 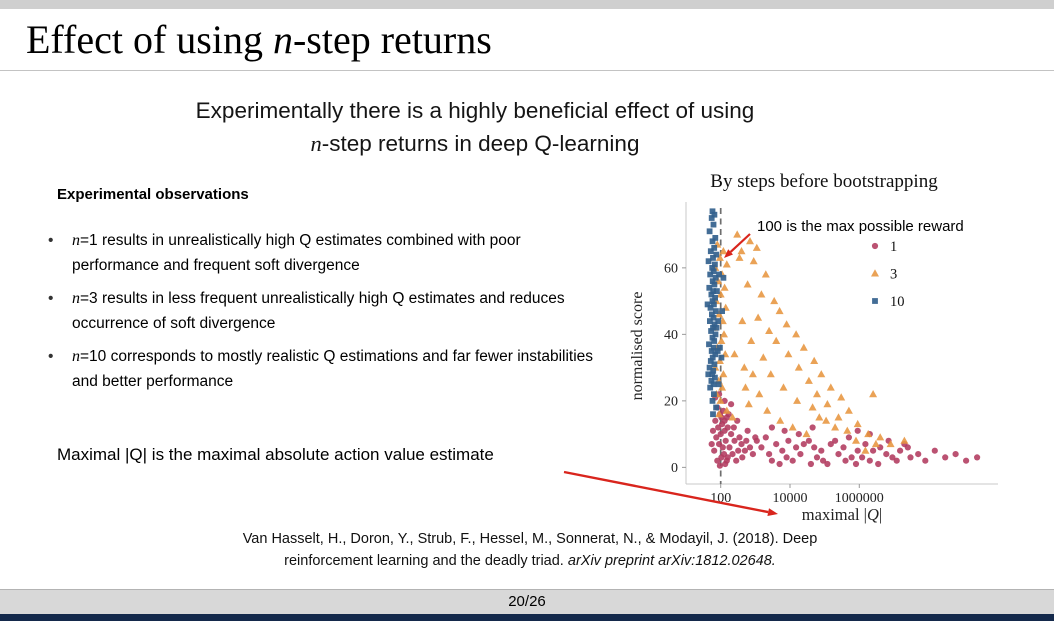 I want to click on svg-text: maximal |Q|, so click(x=842, y=514).